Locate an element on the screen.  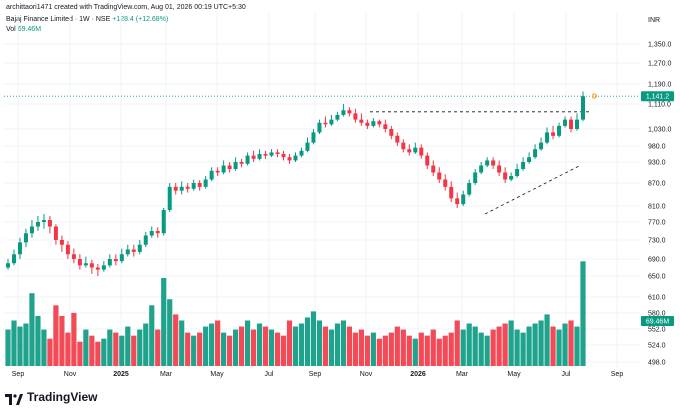
y-tick-label: 552.0 is located at coordinates (657, 330).